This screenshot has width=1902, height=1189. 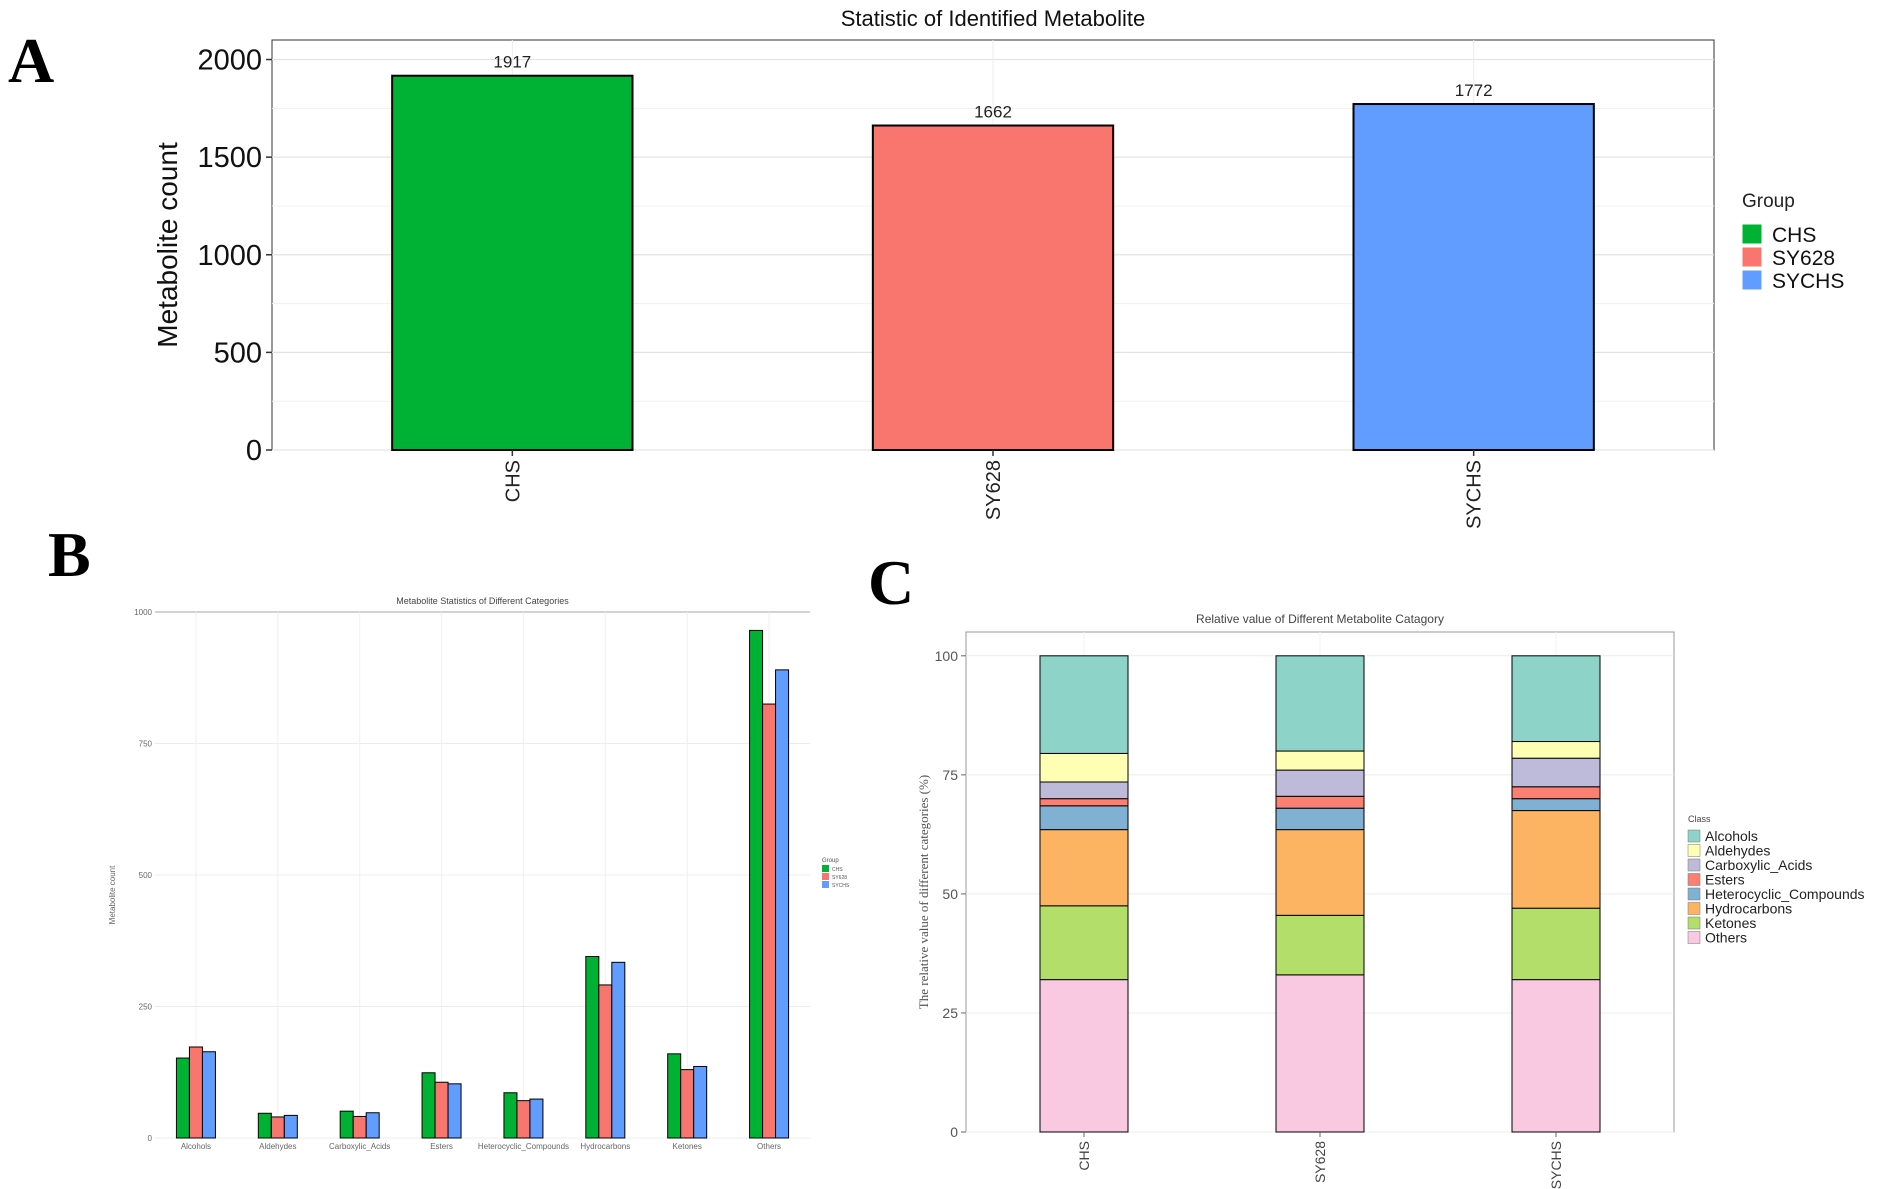 What do you see at coordinates (687, 1146) in the screenshot?
I see `panel-b-x-tick-label: Ketones` at bounding box center [687, 1146].